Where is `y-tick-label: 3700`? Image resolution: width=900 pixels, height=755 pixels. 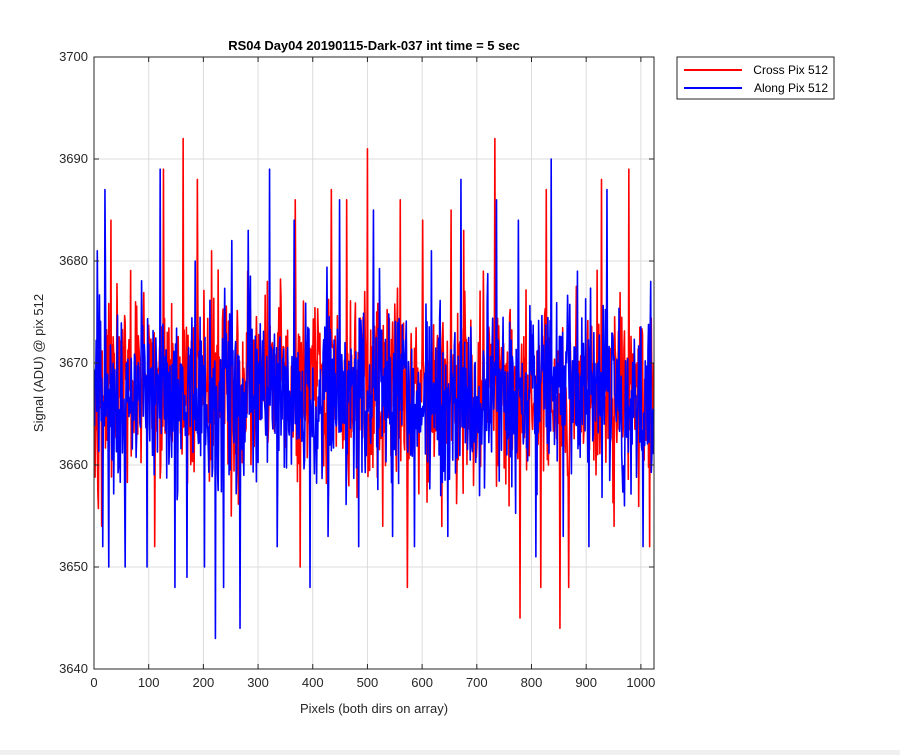
y-tick-label: 3700 is located at coordinates (73, 56).